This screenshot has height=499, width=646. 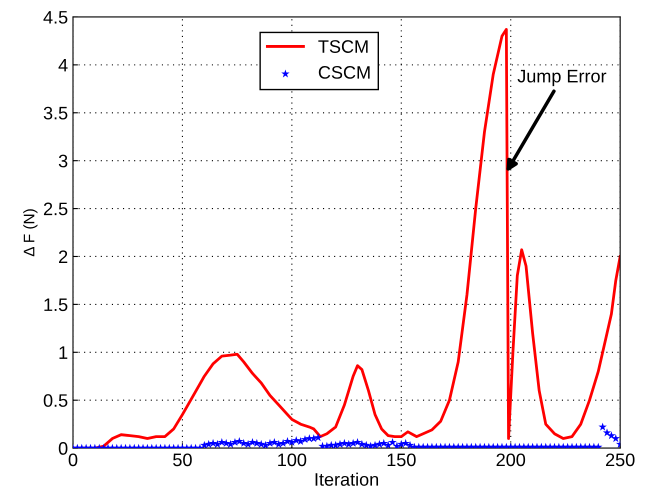 What do you see at coordinates (562, 78) in the screenshot?
I see `annotation: Jump Error` at bounding box center [562, 78].